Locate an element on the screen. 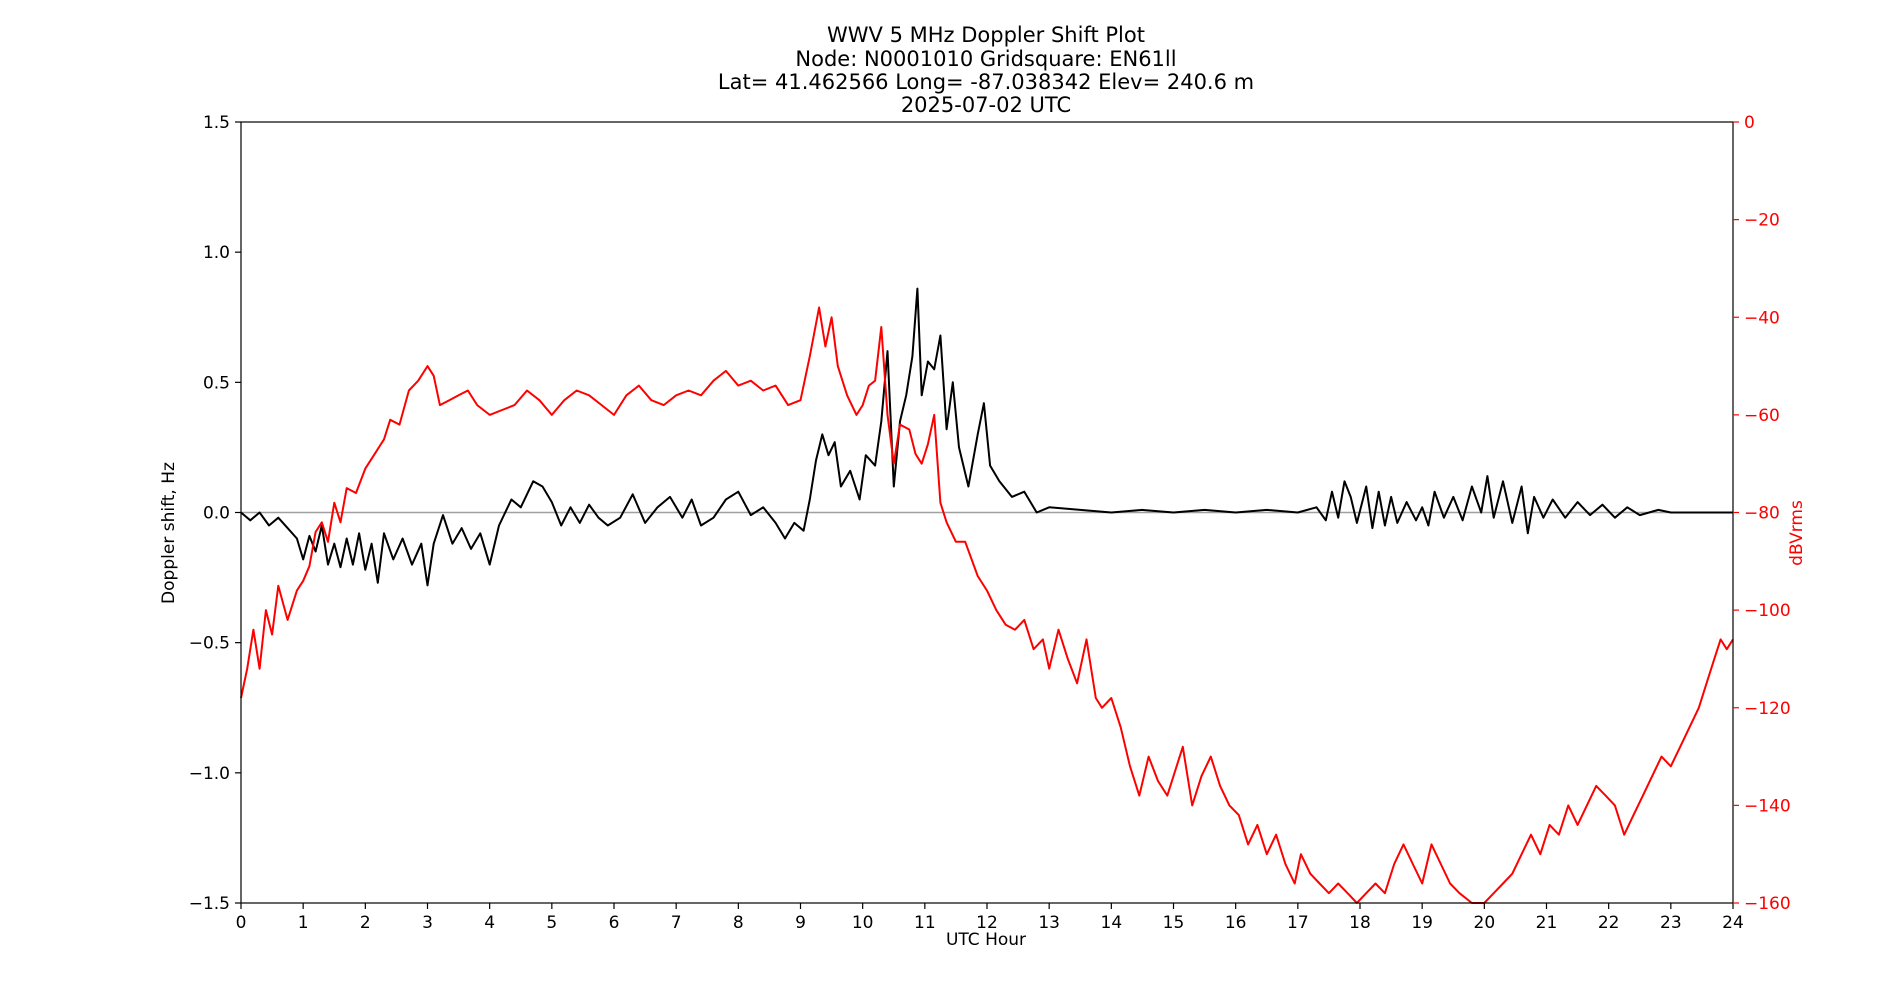 The image size is (1900, 1000). x-tick-label: 24 is located at coordinates (1733, 923).